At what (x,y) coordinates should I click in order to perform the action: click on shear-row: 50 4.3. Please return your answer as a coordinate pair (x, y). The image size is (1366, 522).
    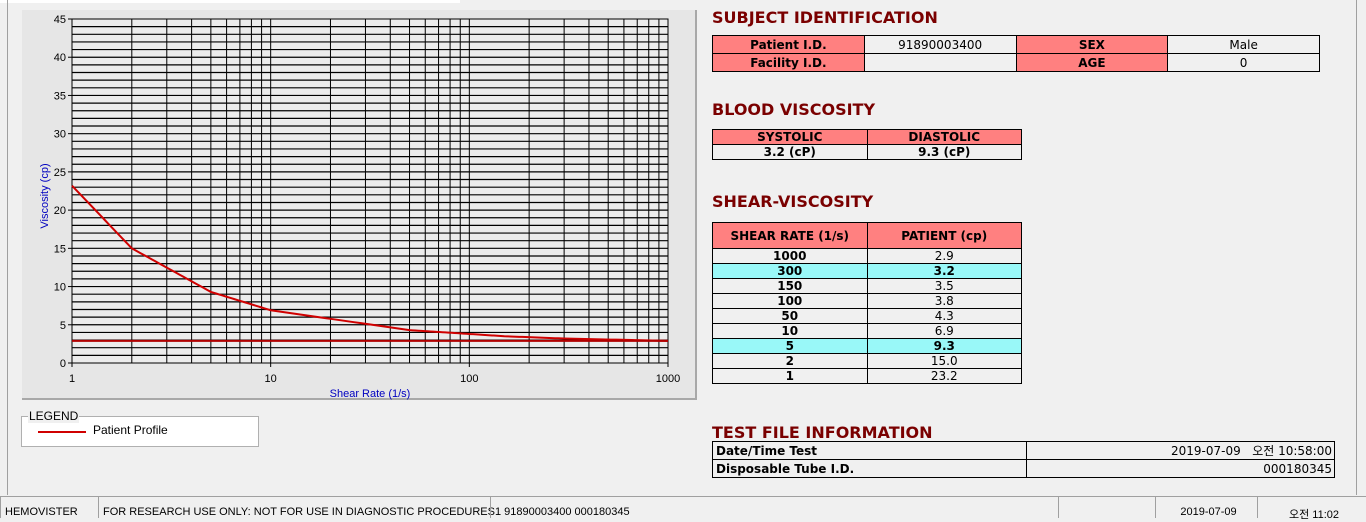
    Looking at the image, I should click on (867, 316).